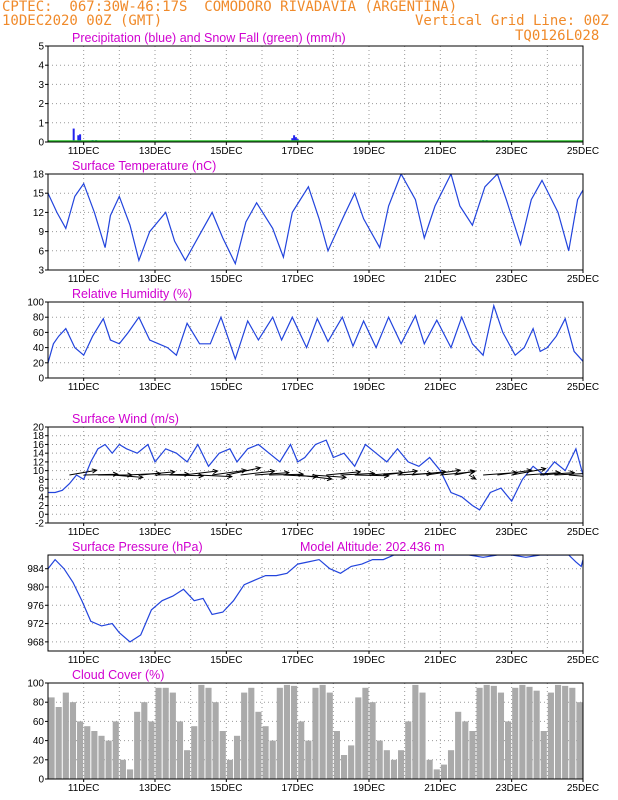  Describe the element at coordinates (41, 66) in the screenshot. I see `precipitation-ytick-4: 4` at that location.